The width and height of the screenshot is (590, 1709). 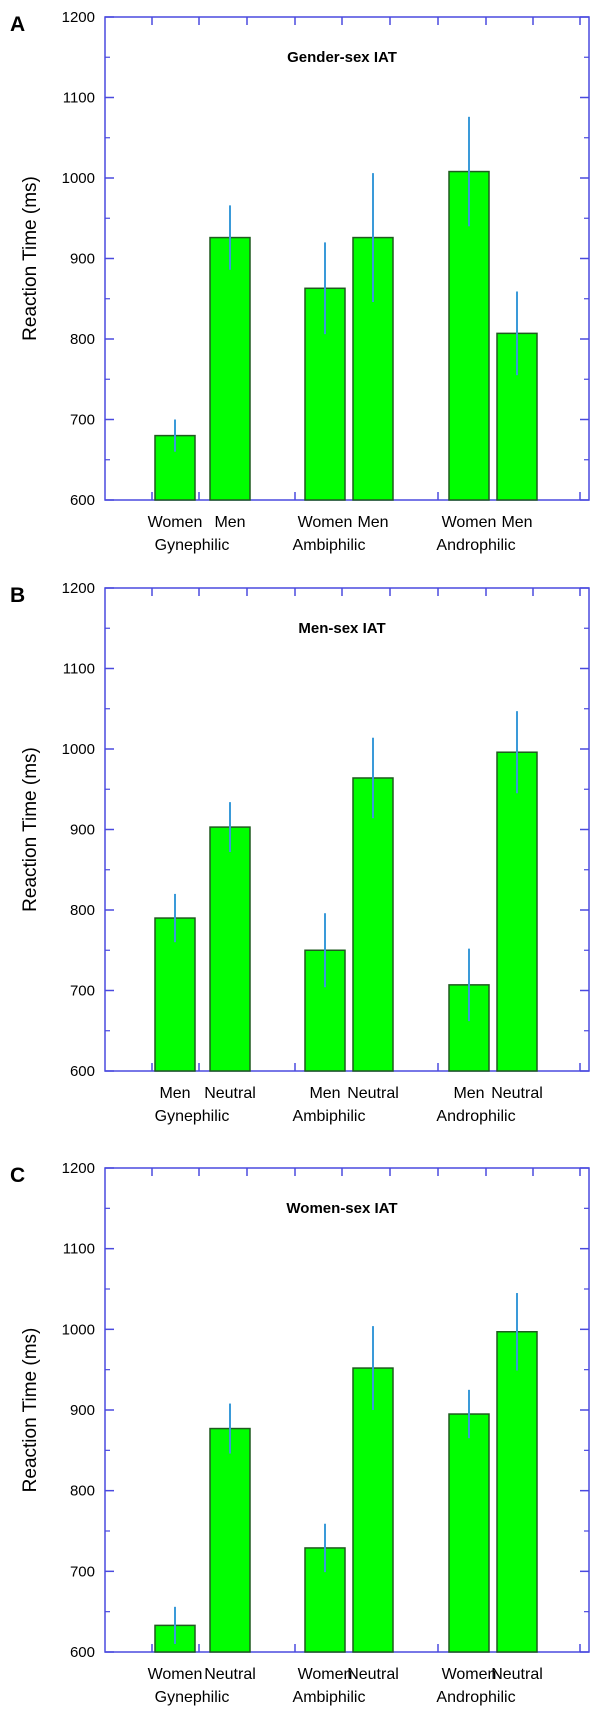 I want to click on panel-letter: B, so click(x=17, y=595).